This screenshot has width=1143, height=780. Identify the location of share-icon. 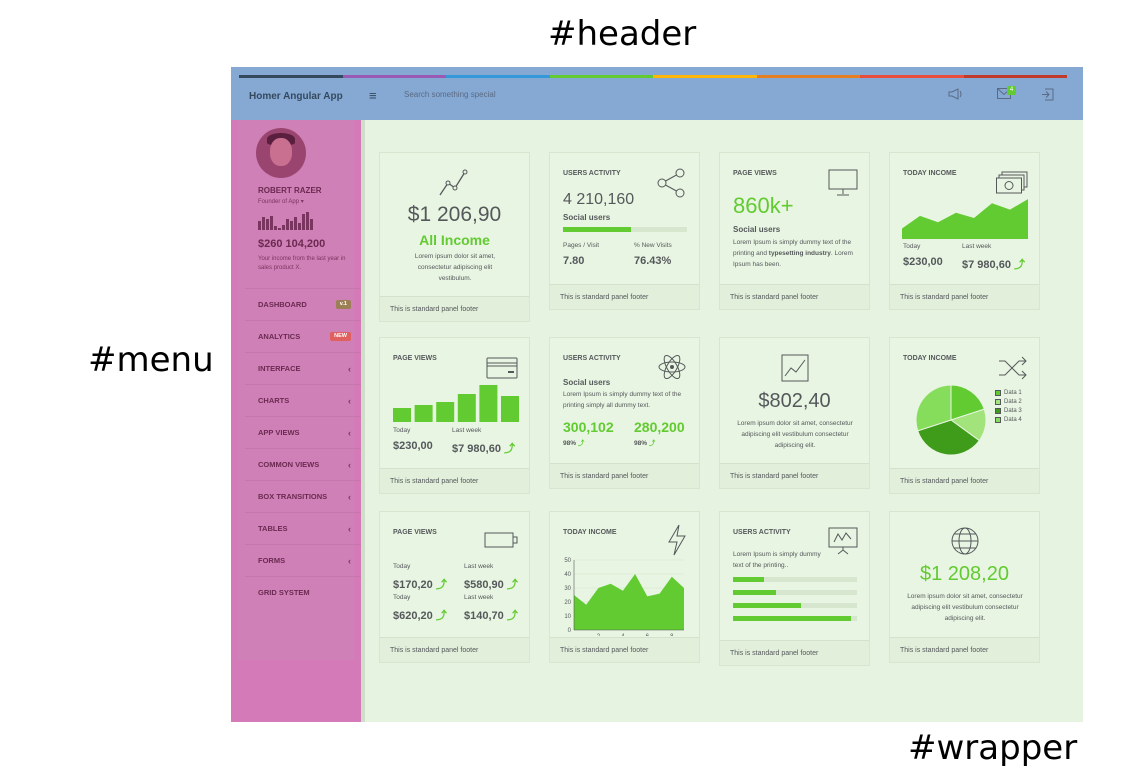
(671, 185).